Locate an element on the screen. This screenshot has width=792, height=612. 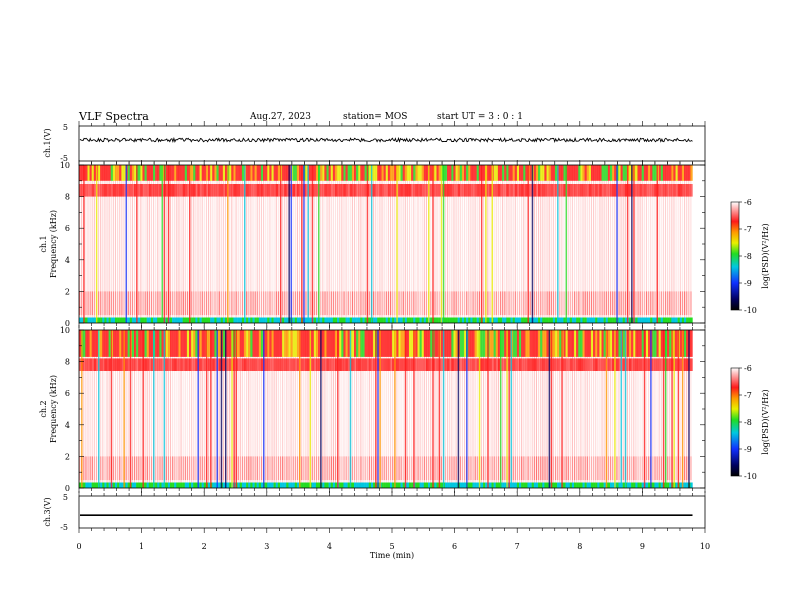
ch2-colorbar-label: log(PSD)(V²/Hz) is located at coordinates (765, 421).